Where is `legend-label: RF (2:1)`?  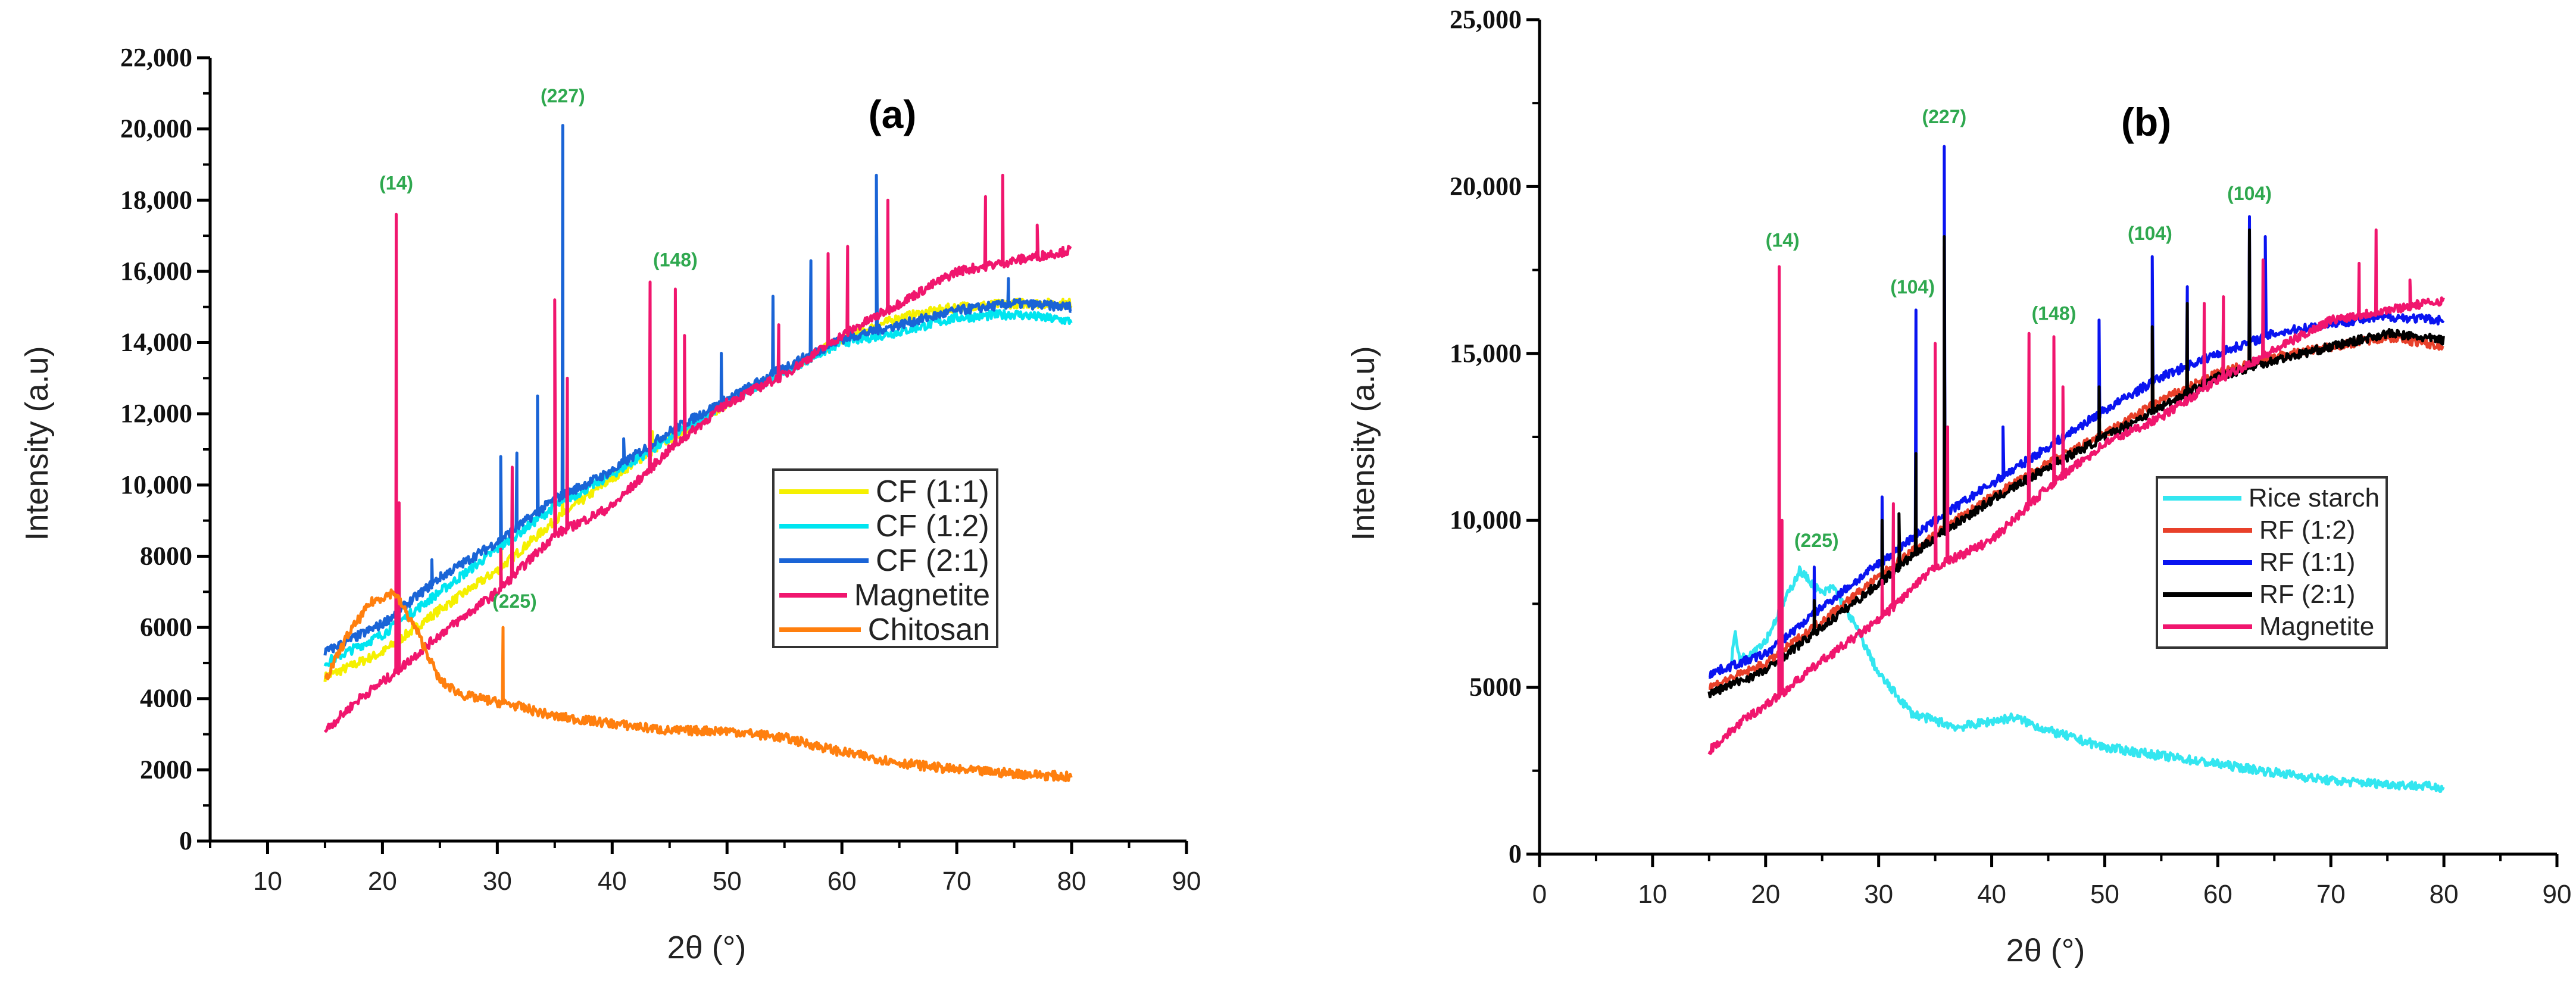
legend-label: RF (2:1) is located at coordinates (2307, 594).